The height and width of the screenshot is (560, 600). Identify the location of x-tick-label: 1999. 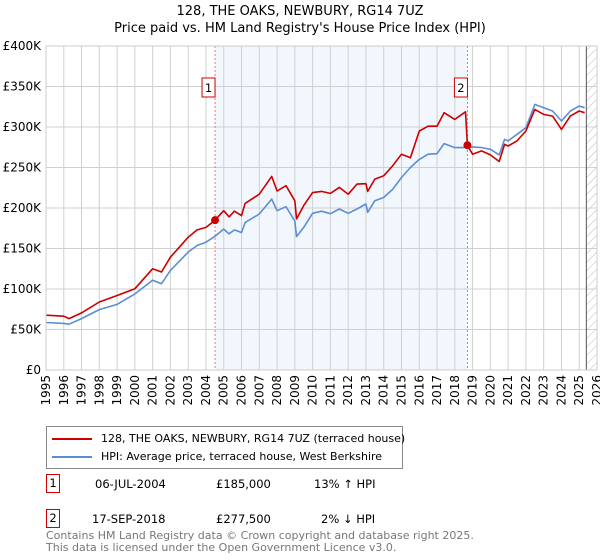
(117, 390).